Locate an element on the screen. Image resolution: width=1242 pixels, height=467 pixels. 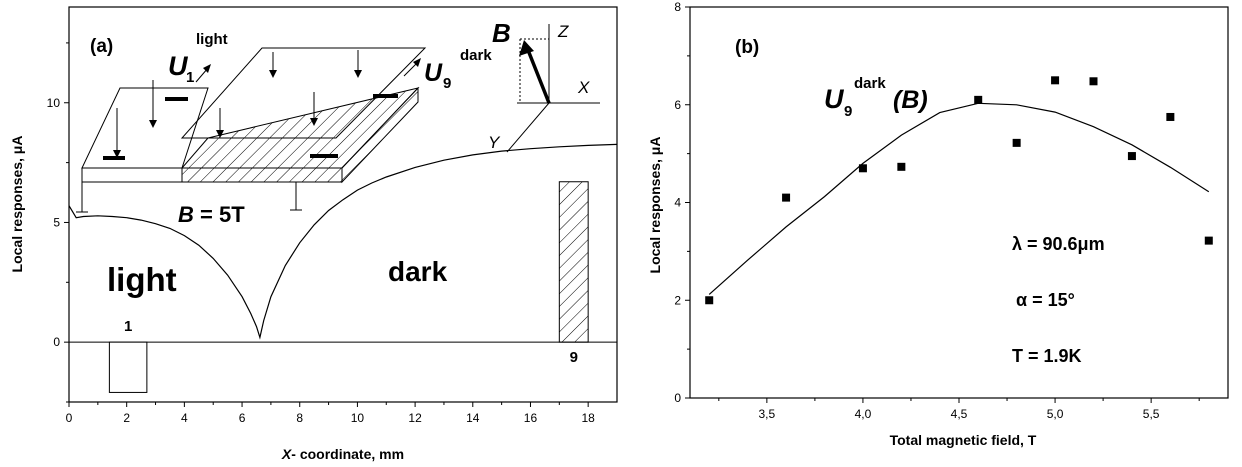
bar-9-label: 9 is located at coordinates (574, 357).